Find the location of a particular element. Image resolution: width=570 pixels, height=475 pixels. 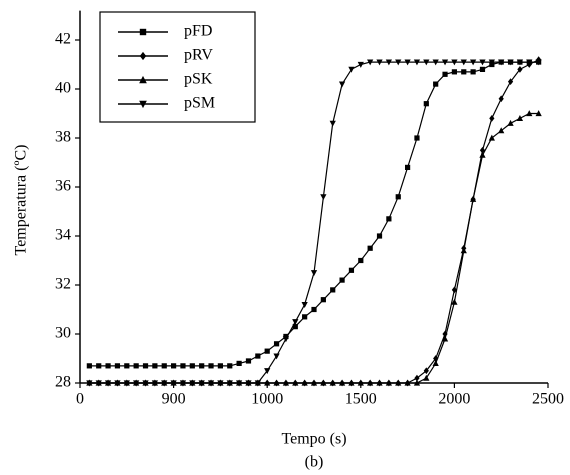

legend-marker is located at coordinates (143, 79).